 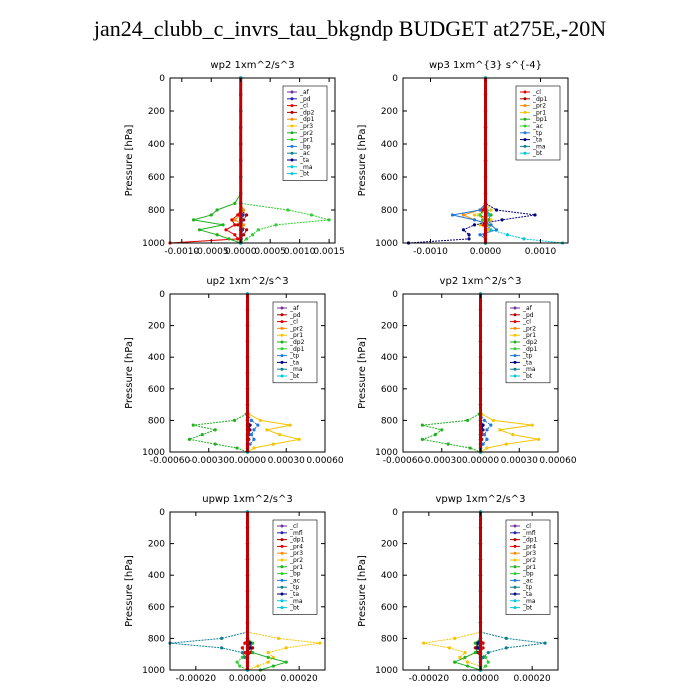 I want to click on panel-title: vpwp 1xm^2/s^3, so click(x=480, y=499).